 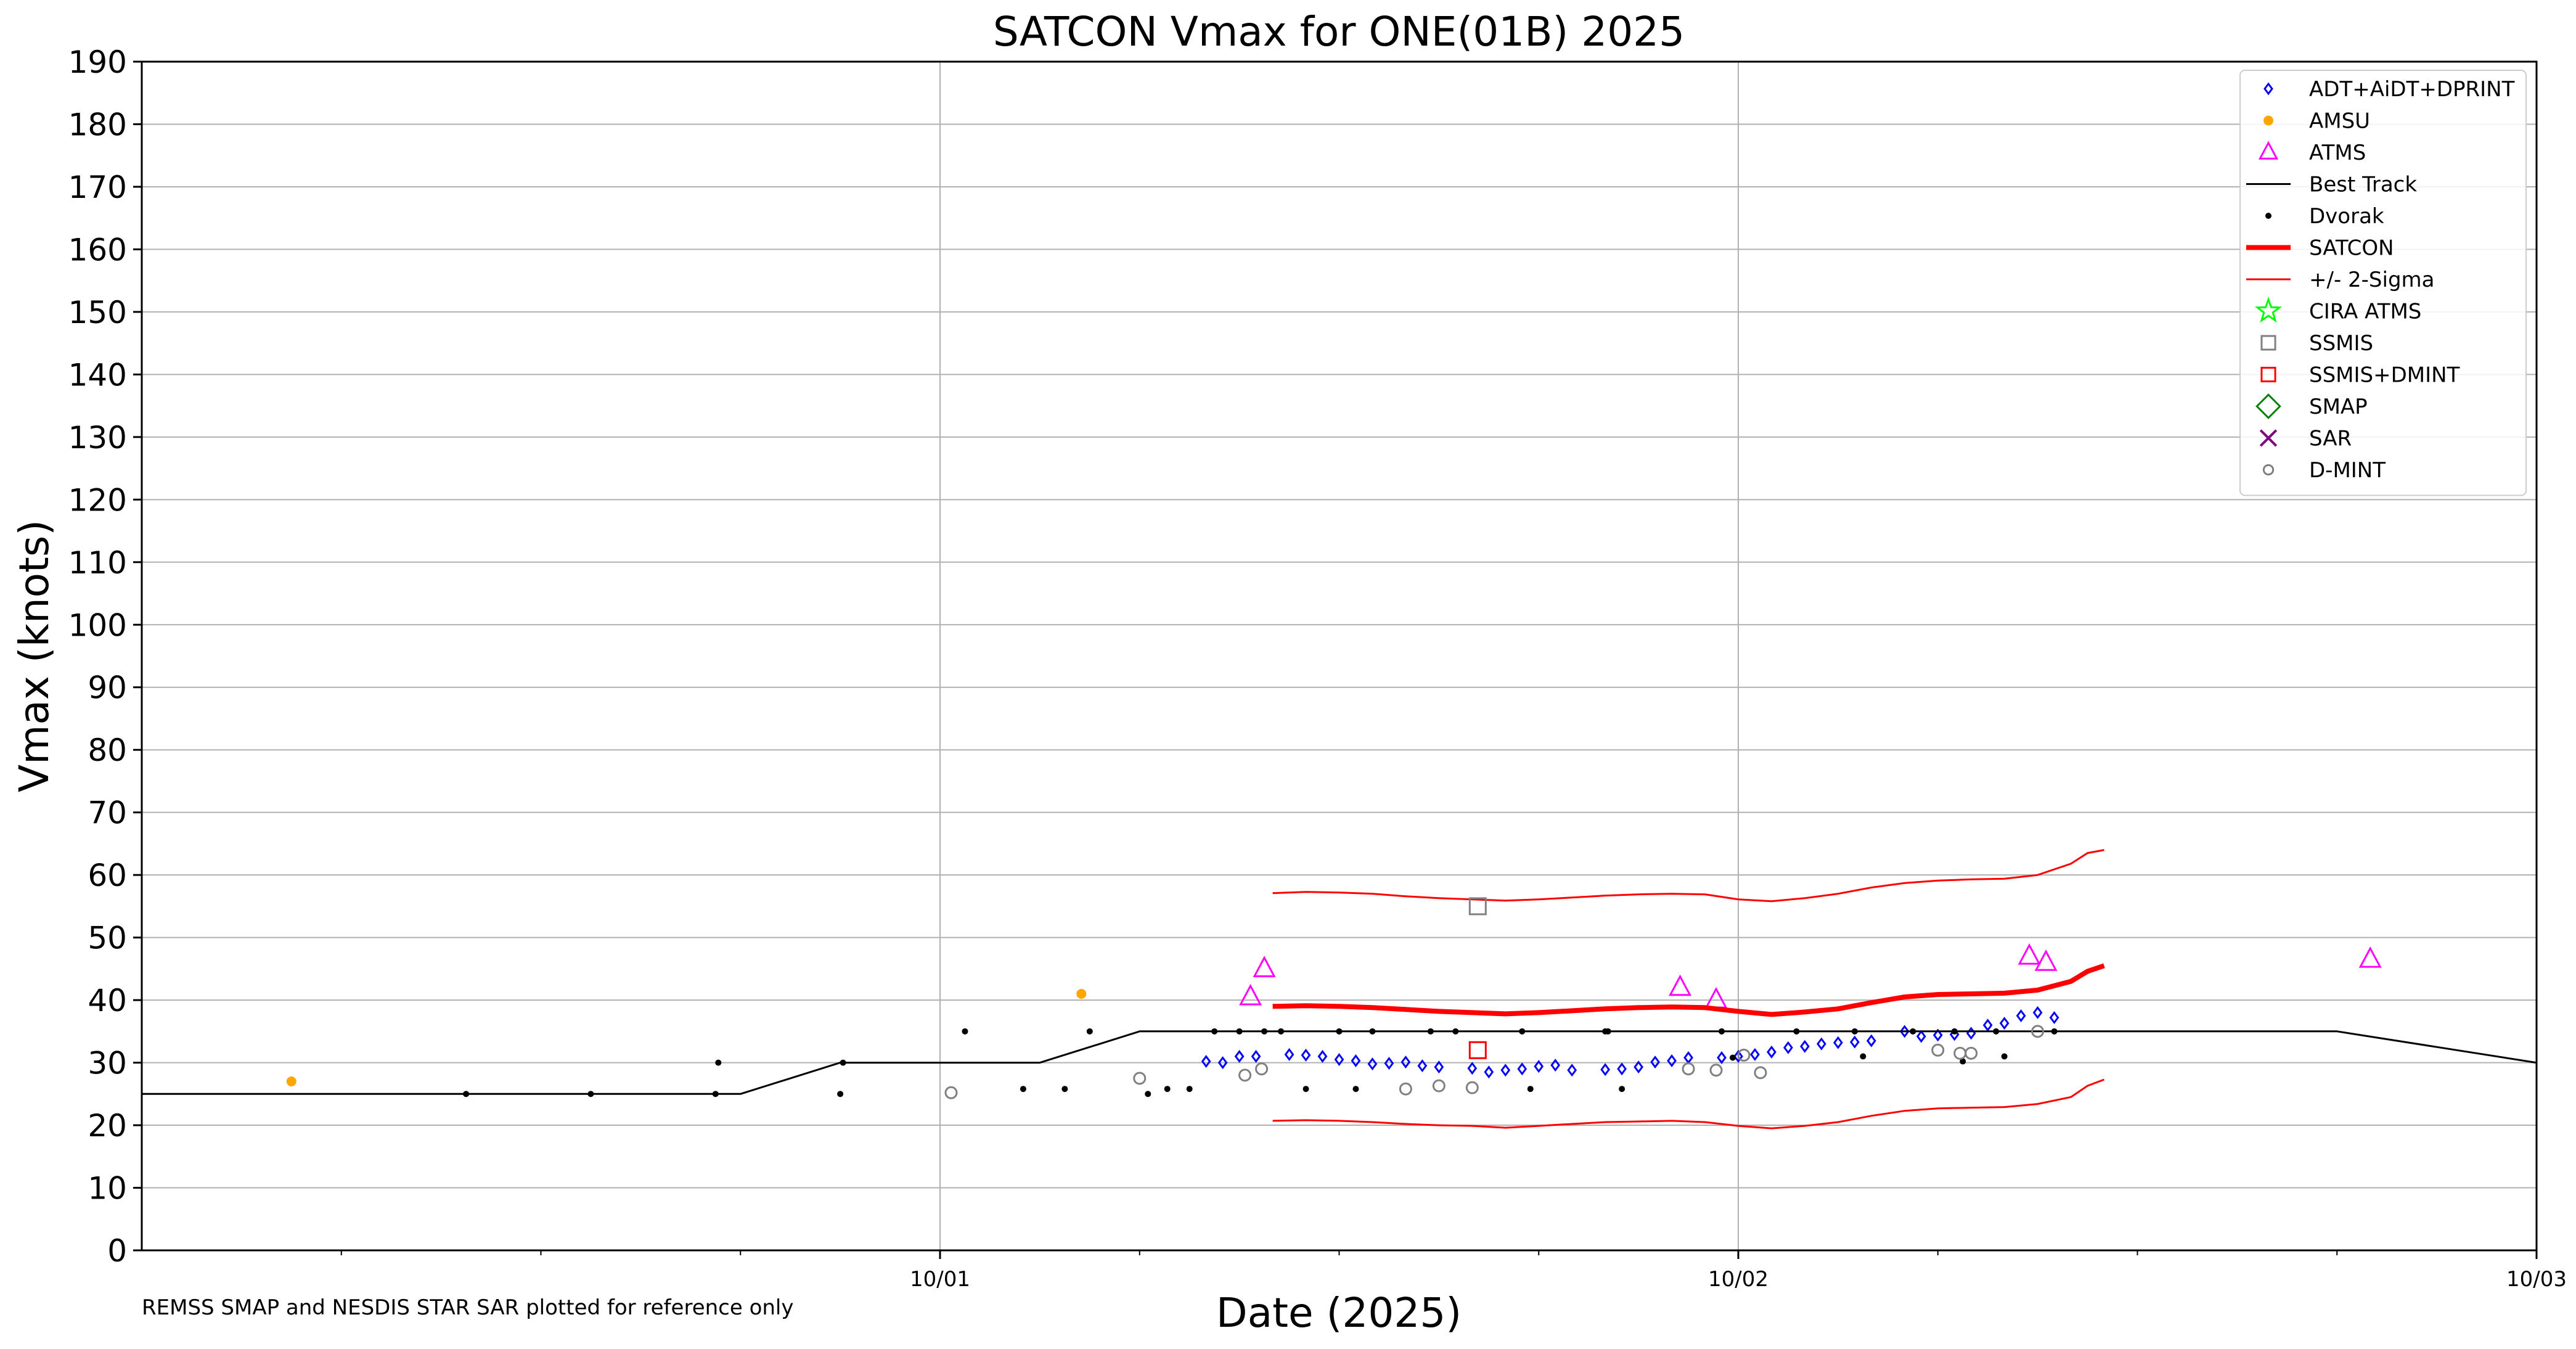 I want to click on x-tick-label: 10/01, so click(x=940, y=1279).